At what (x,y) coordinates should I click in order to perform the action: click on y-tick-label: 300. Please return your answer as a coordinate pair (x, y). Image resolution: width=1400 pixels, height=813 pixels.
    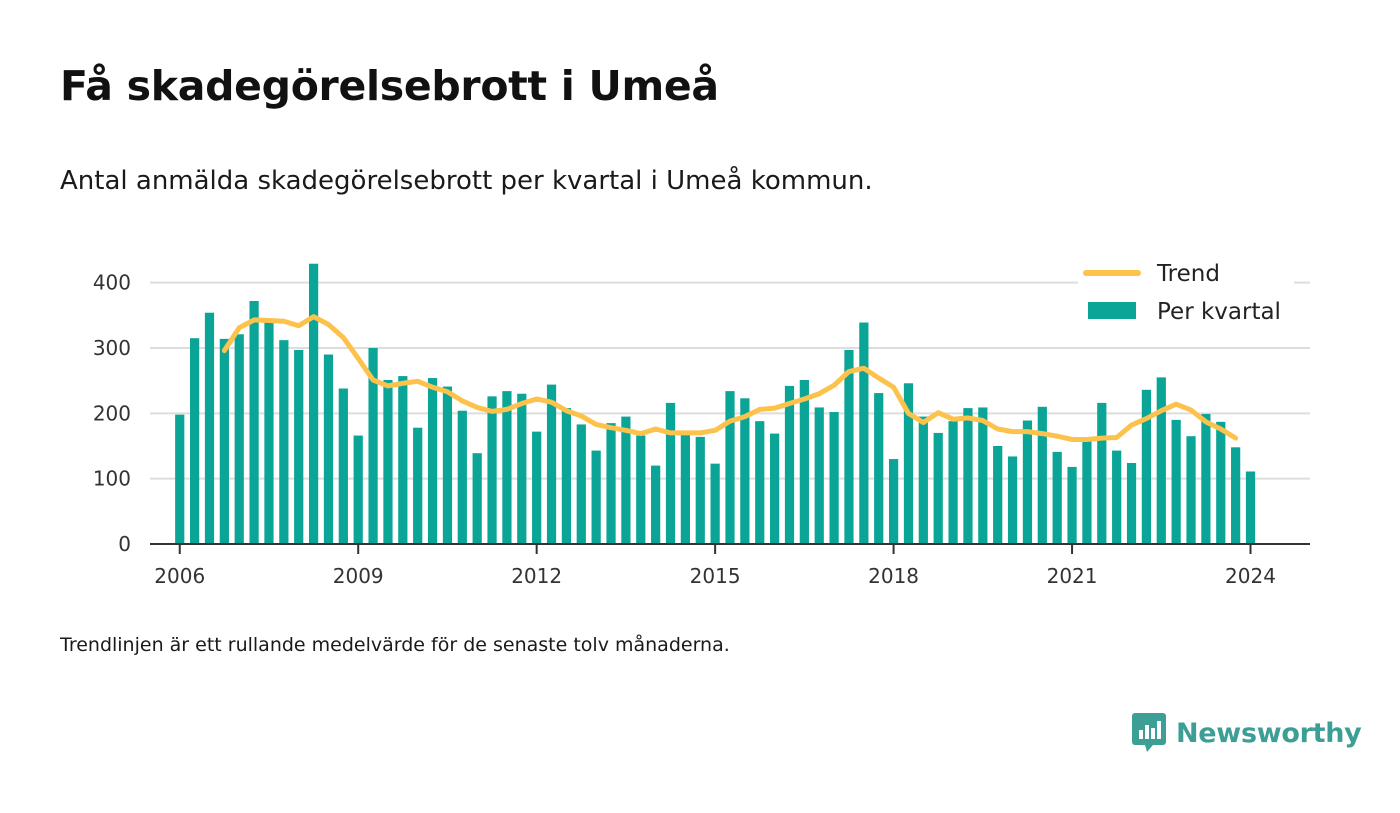
    Looking at the image, I should click on (112, 348).